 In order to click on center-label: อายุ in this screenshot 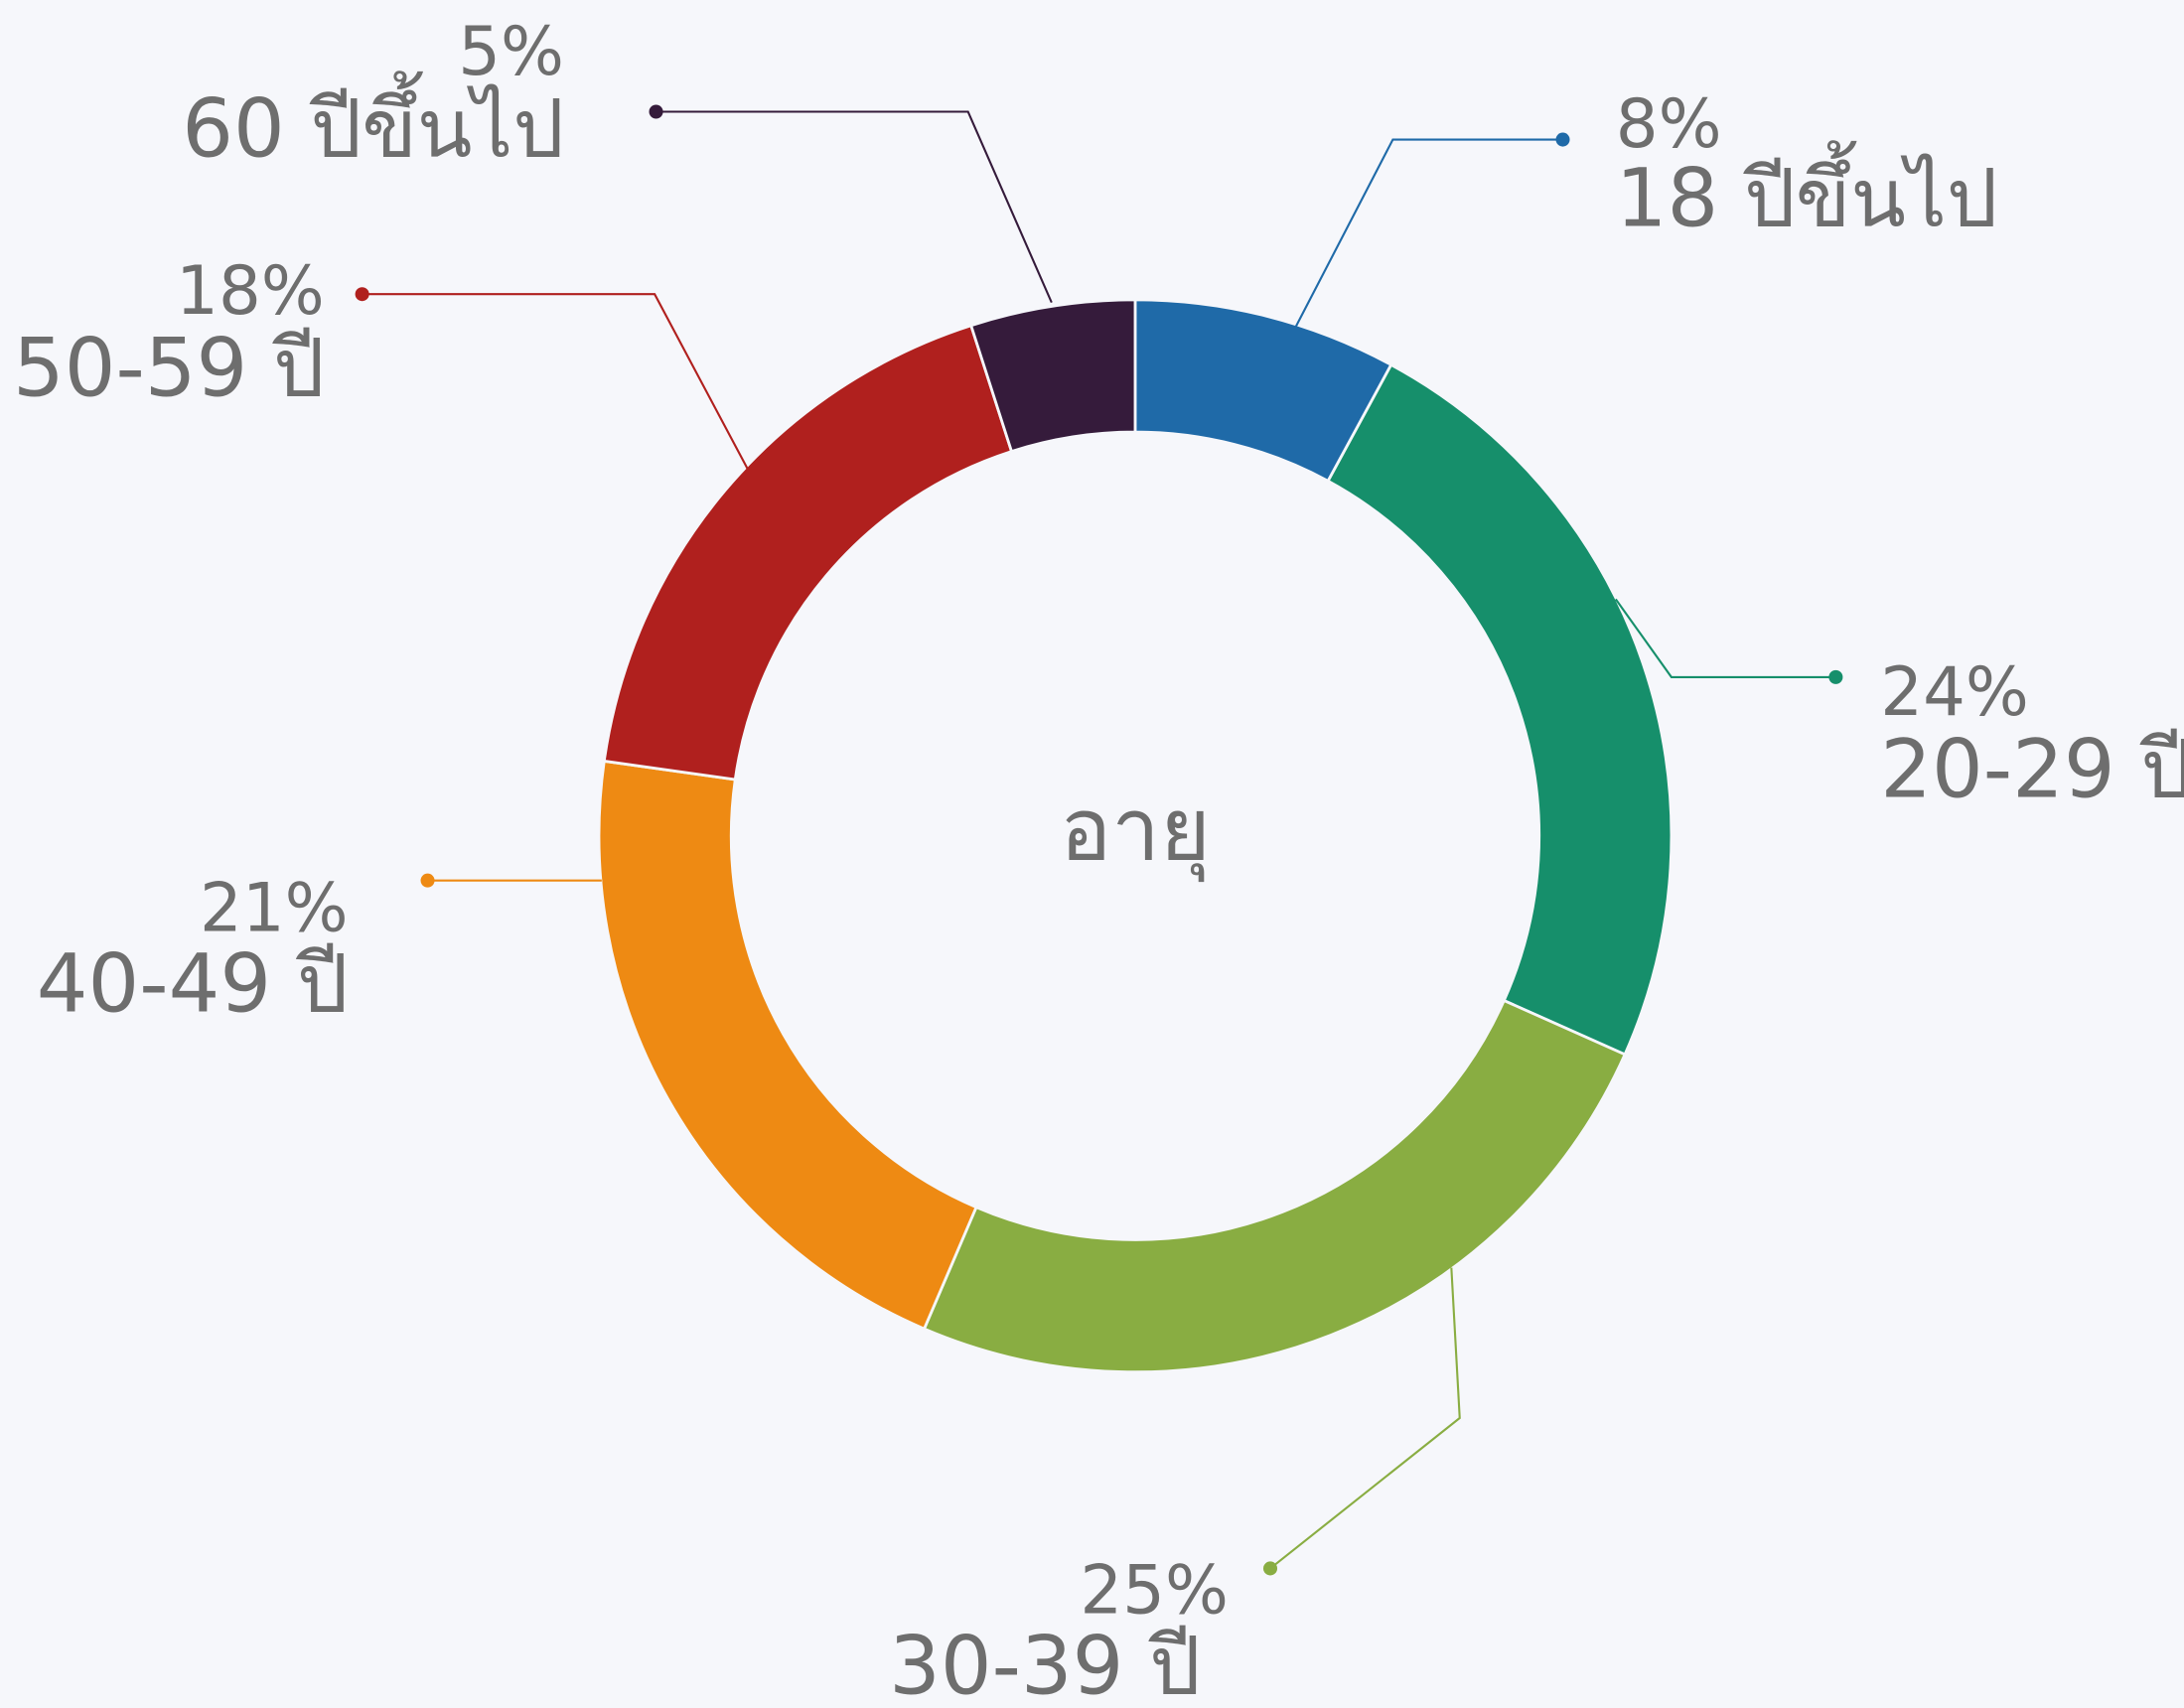, I will do `click(1135, 831)`.